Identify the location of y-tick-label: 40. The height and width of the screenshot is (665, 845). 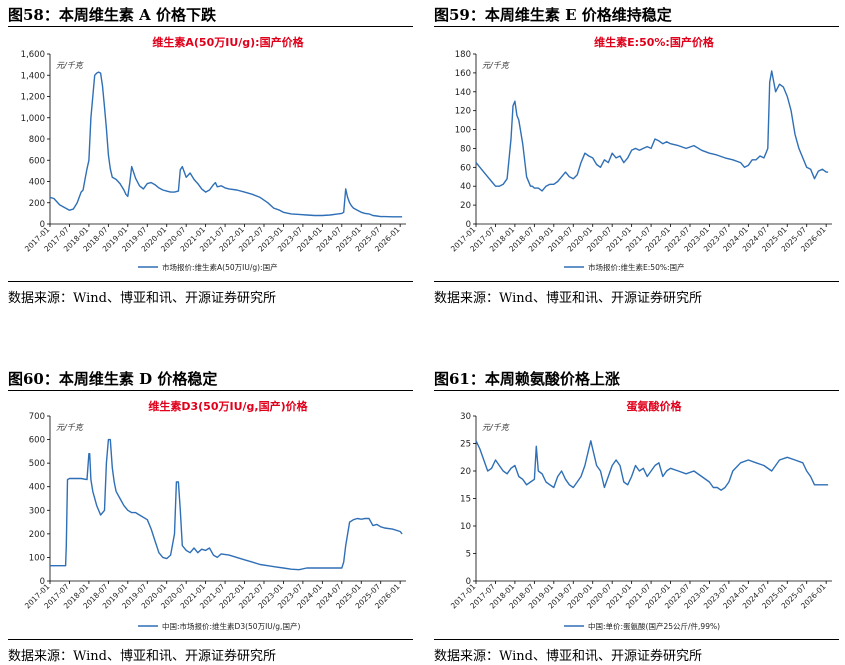
(465, 187).